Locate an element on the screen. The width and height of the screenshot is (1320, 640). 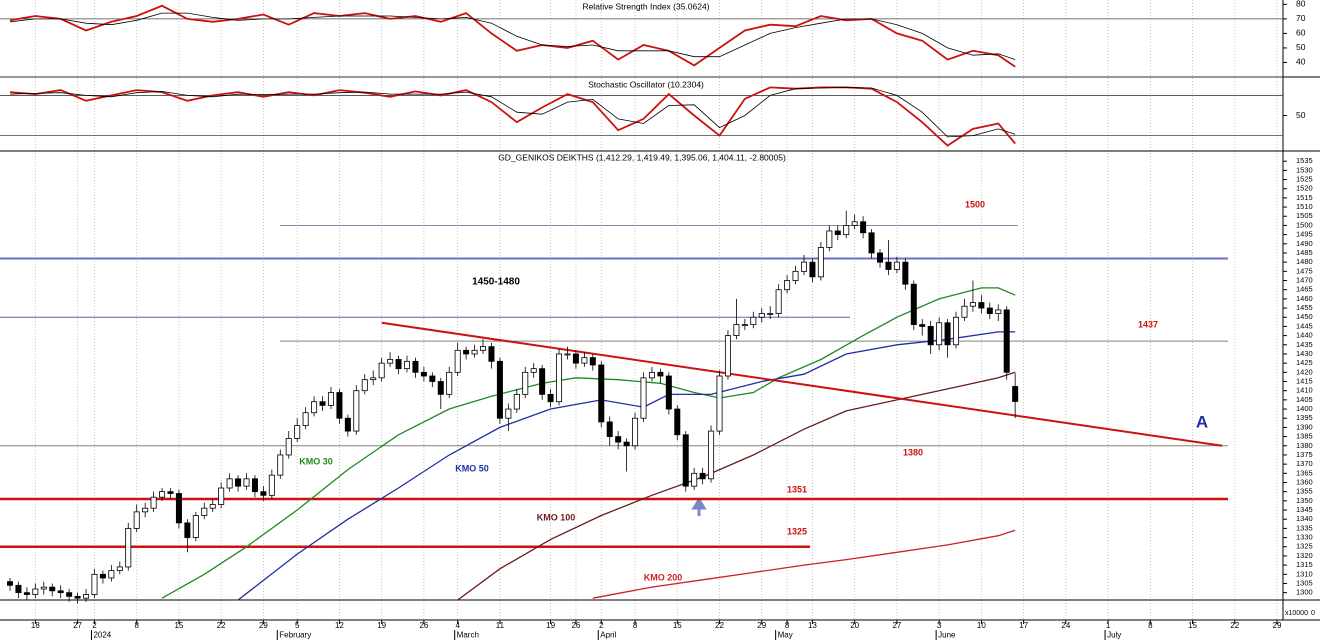
x-tick-label: 8 is located at coordinates (1150, 625).